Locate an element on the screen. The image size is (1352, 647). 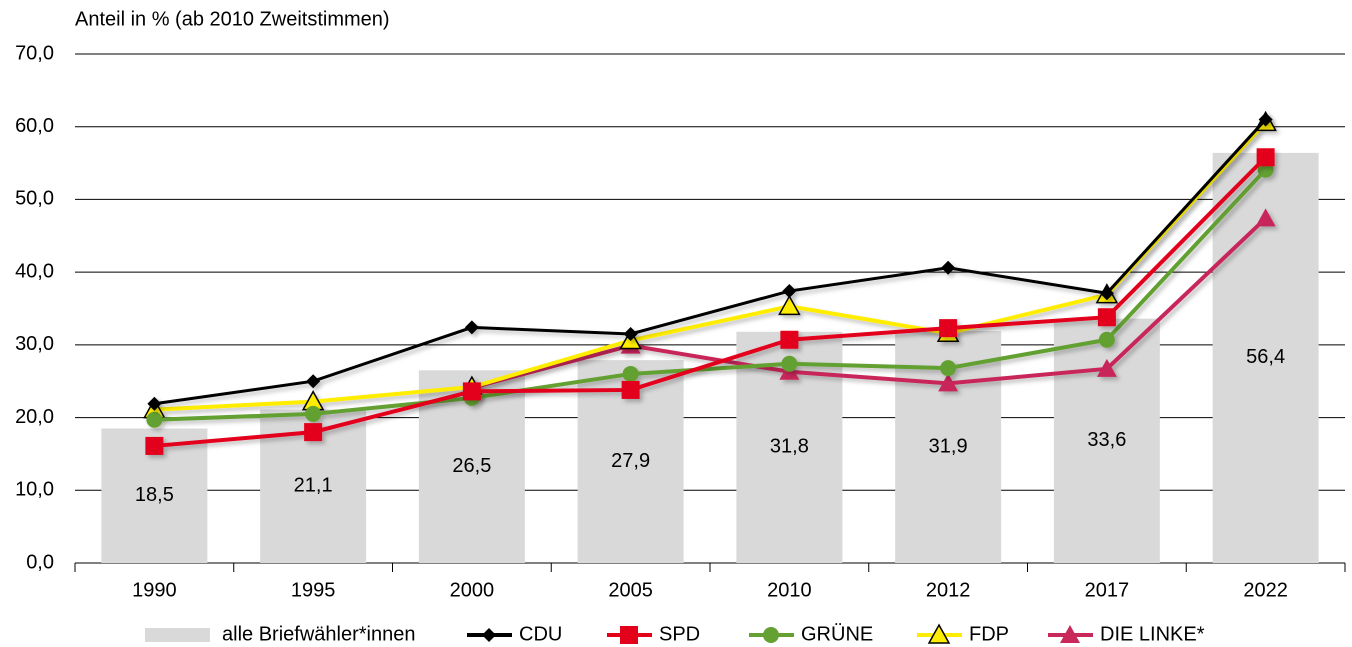
bar-value-label: 21,1 is located at coordinates (313, 486).